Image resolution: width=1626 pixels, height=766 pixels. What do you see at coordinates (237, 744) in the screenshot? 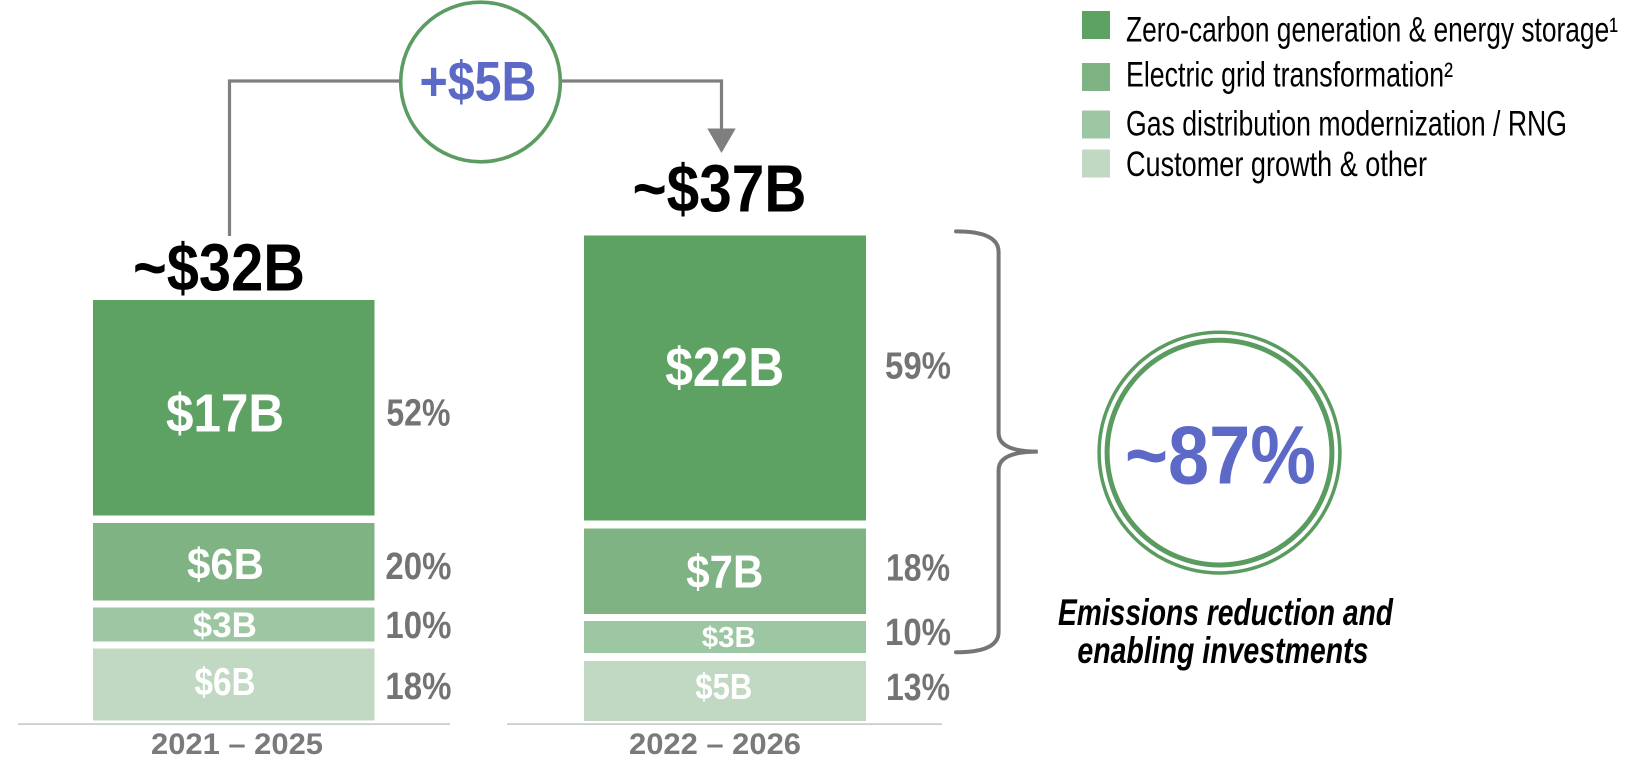
I see `svg-text: 2021 – 2025` at bounding box center [237, 744].